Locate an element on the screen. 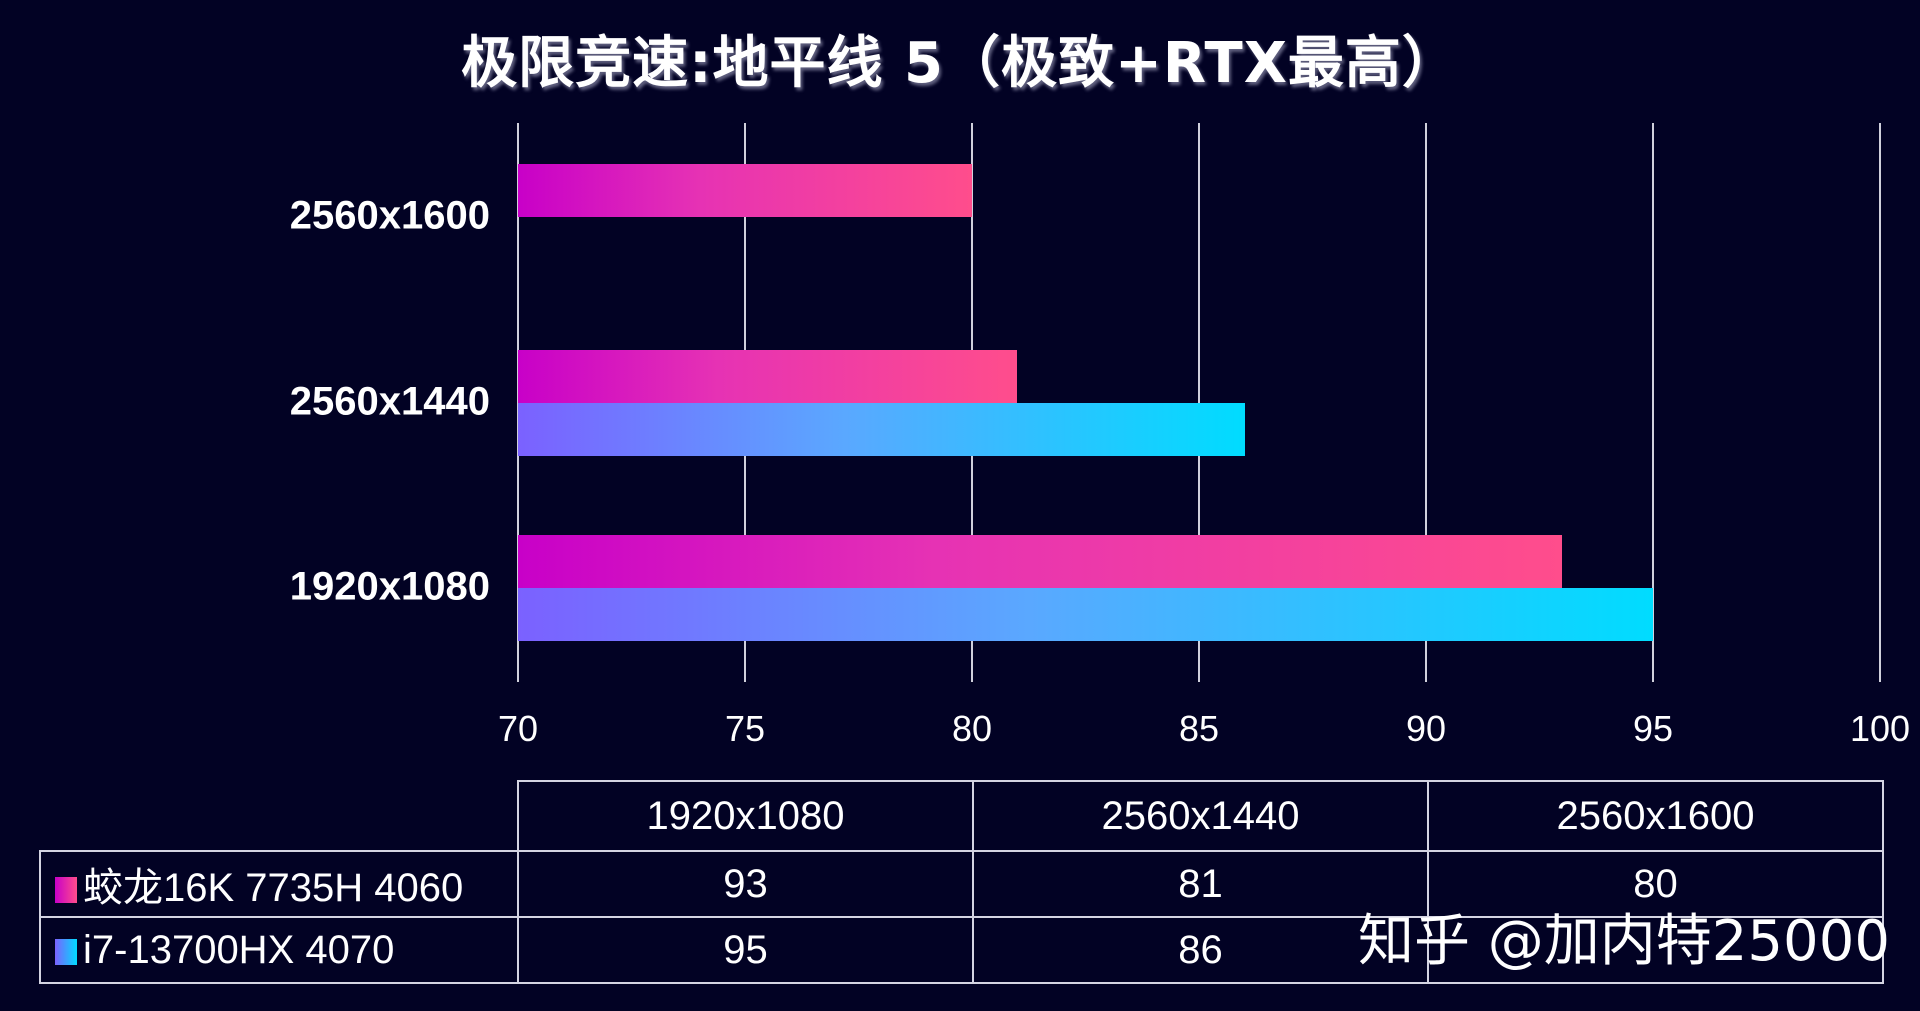 This screenshot has width=1920, height=1011. x-tick-95: 95 is located at coordinates (1653, 728).